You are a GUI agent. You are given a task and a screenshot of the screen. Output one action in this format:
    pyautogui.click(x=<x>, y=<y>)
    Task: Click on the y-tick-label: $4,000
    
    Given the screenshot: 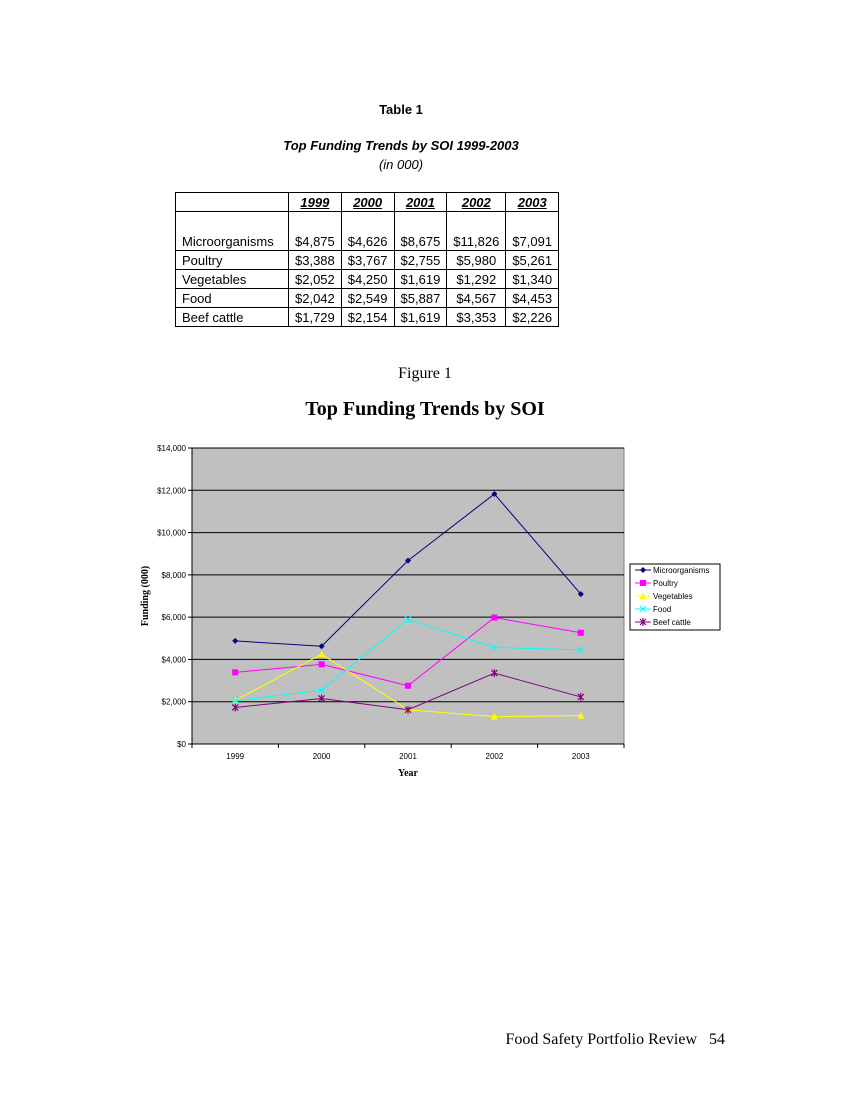 What is the action you would take?
    pyautogui.click(x=174, y=659)
    